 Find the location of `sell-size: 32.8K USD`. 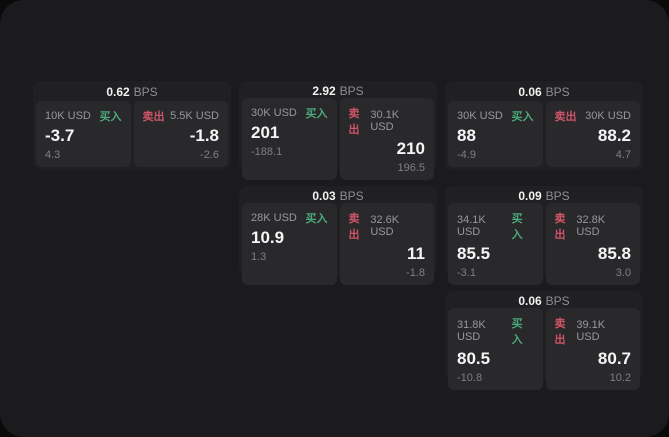

sell-size: 32.8K USD is located at coordinates (591, 226).